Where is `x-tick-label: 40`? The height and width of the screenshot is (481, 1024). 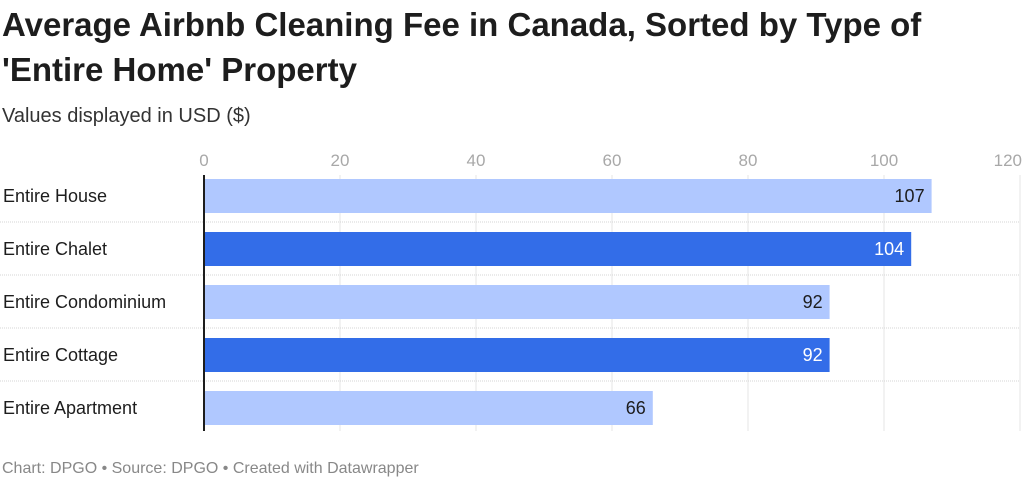
x-tick-label: 40 is located at coordinates (476, 160).